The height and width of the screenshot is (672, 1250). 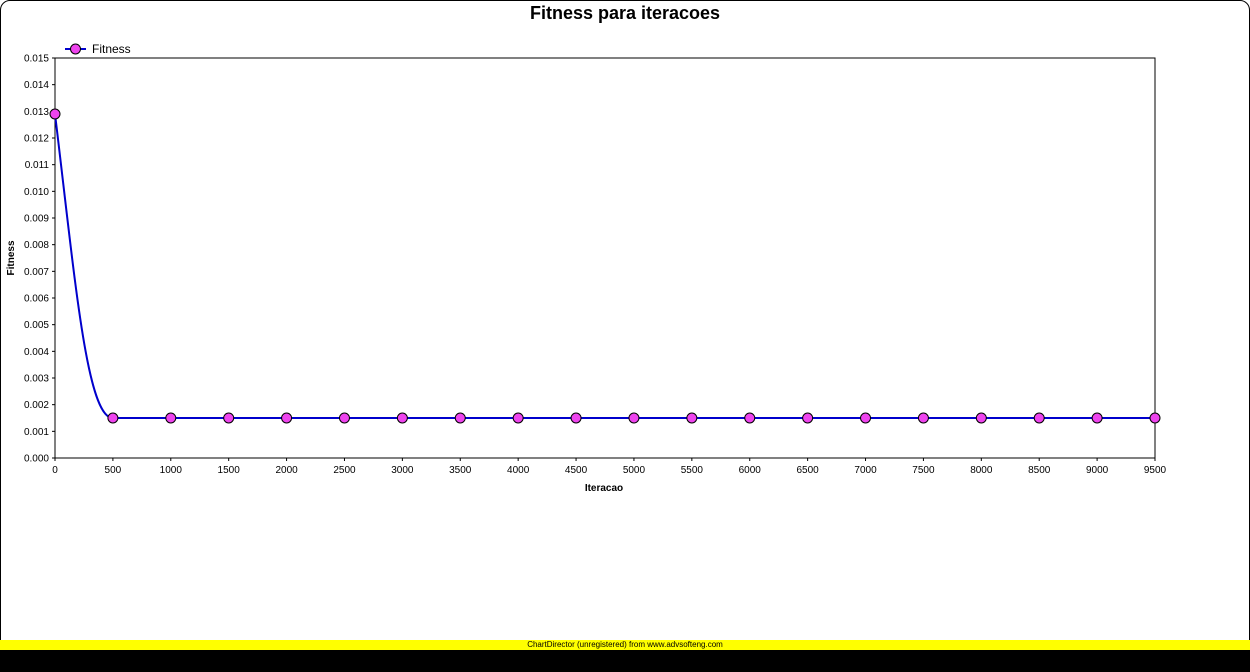 I want to click on y-tick-label: 0.015, so click(x=36, y=59).